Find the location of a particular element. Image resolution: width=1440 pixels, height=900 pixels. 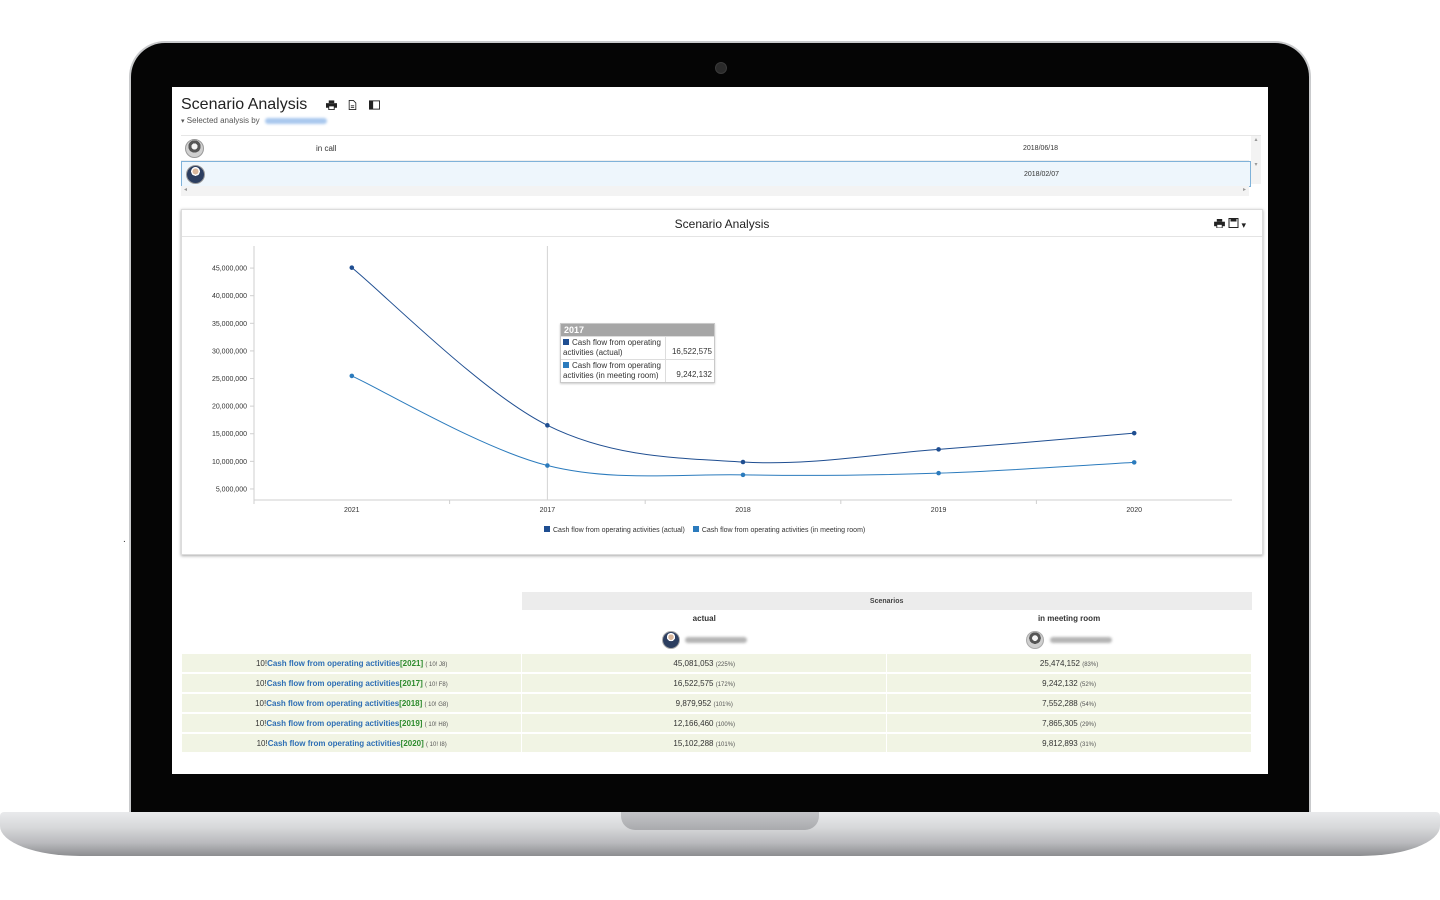

y-tick-label: 15,000,000 is located at coordinates (229, 434).